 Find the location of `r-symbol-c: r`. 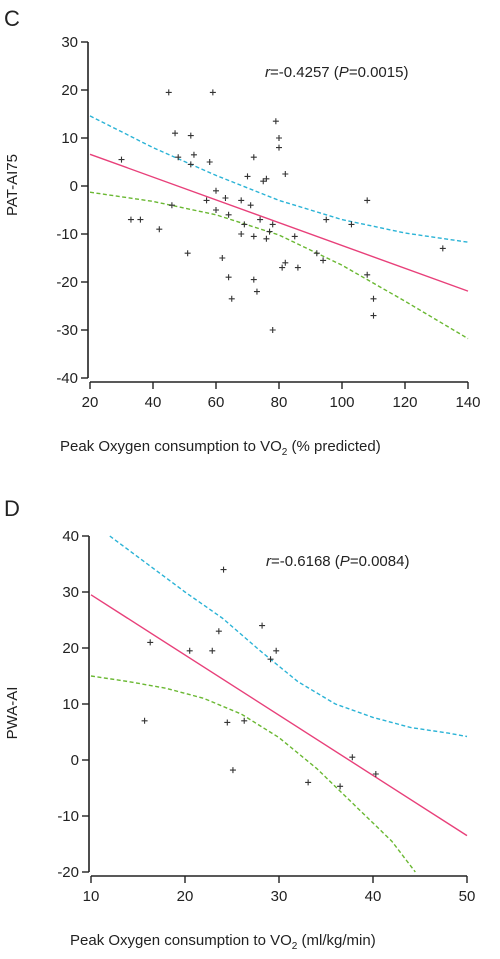

r-symbol-c: r is located at coordinates (268, 72).